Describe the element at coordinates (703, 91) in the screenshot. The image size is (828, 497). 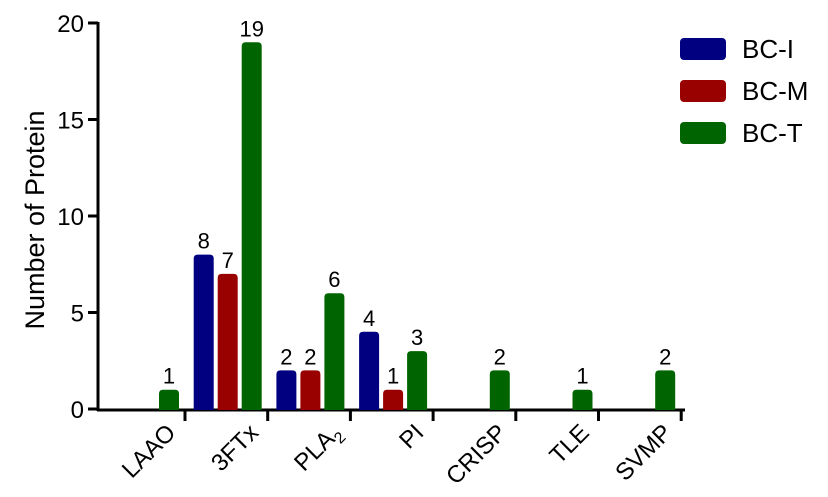
I see `legend-swatch-bc-m` at that location.